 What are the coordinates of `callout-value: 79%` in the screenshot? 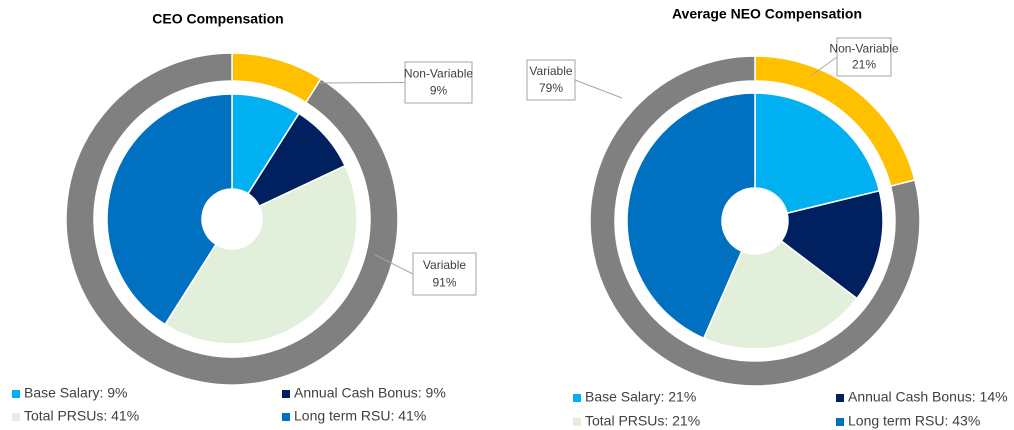 It's located at (551, 88).